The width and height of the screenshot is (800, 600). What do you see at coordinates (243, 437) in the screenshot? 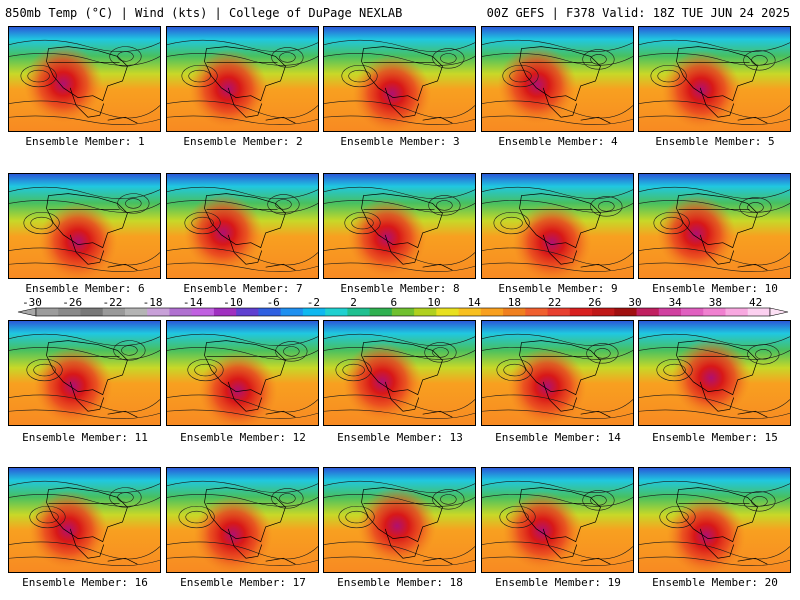
I see `ensemble-member-caption: Ensemble Member: 12` at bounding box center [243, 437].